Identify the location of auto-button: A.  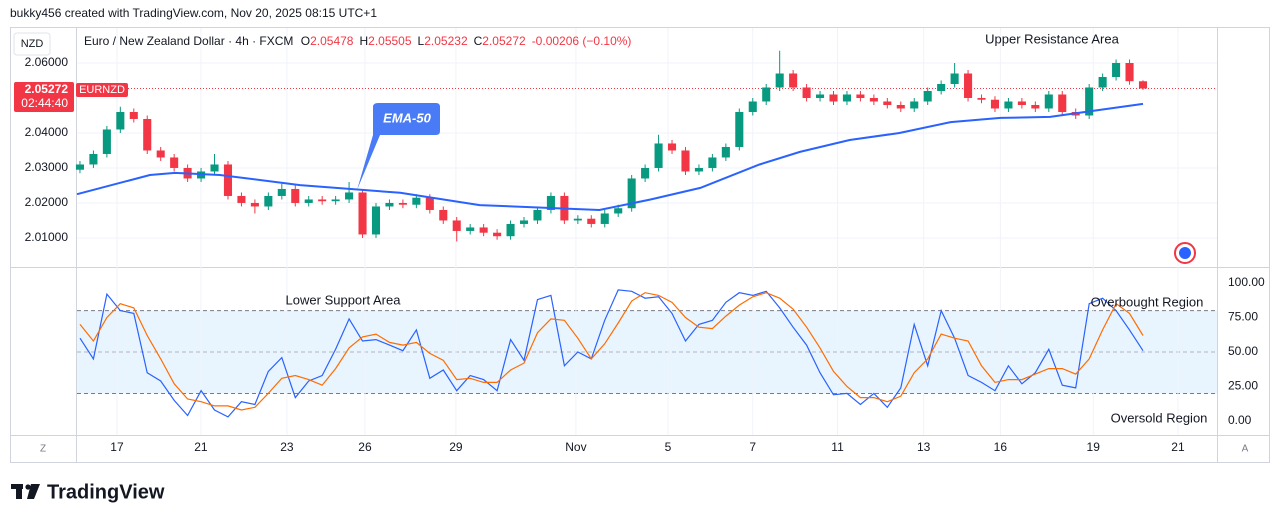
(1245, 449).